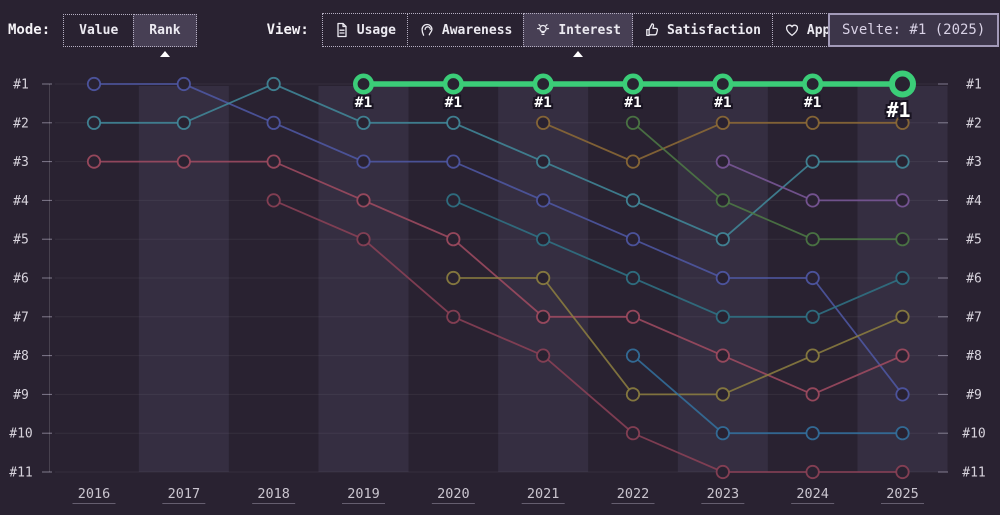 This screenshot has width=1000, height=515. I want to click on mode-rank-button: Rank, so click(165, 30).